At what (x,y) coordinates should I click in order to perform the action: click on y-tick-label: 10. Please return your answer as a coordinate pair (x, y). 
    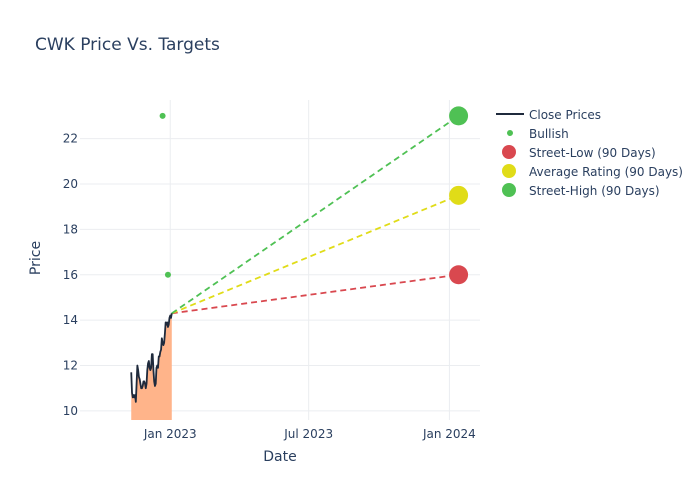
    Looking at the image, I should click on (70, 411).